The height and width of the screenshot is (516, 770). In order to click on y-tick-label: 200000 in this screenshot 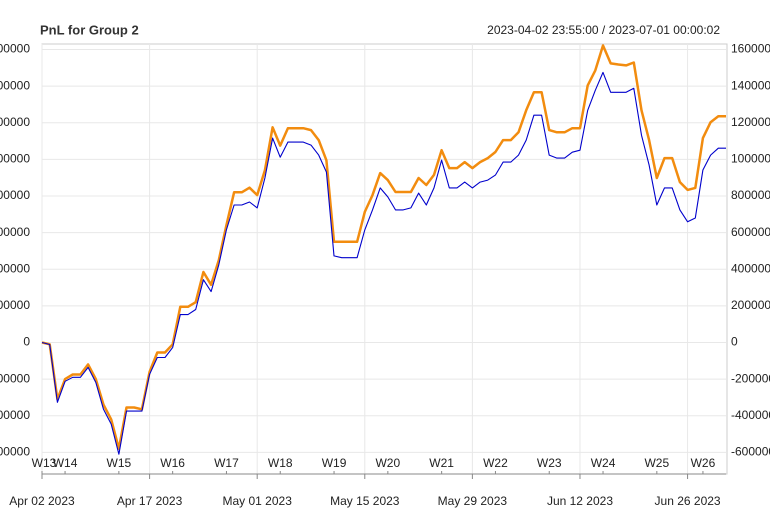, I will do `click(15, 305)`.